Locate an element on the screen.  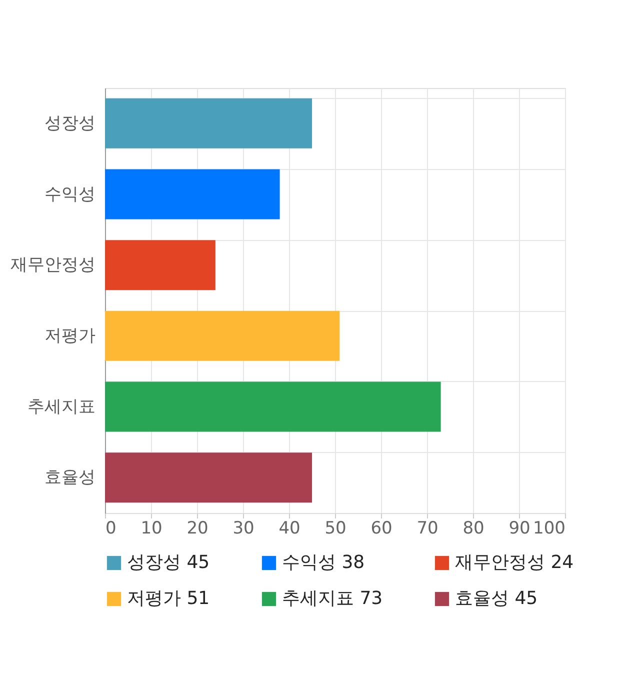
x-tick-label: 80 is located at coordinates (473, 528).